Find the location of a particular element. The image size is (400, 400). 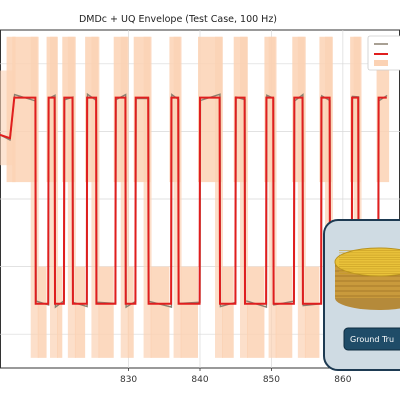

uq-envelope-initial is located at coordinates (7, 118).